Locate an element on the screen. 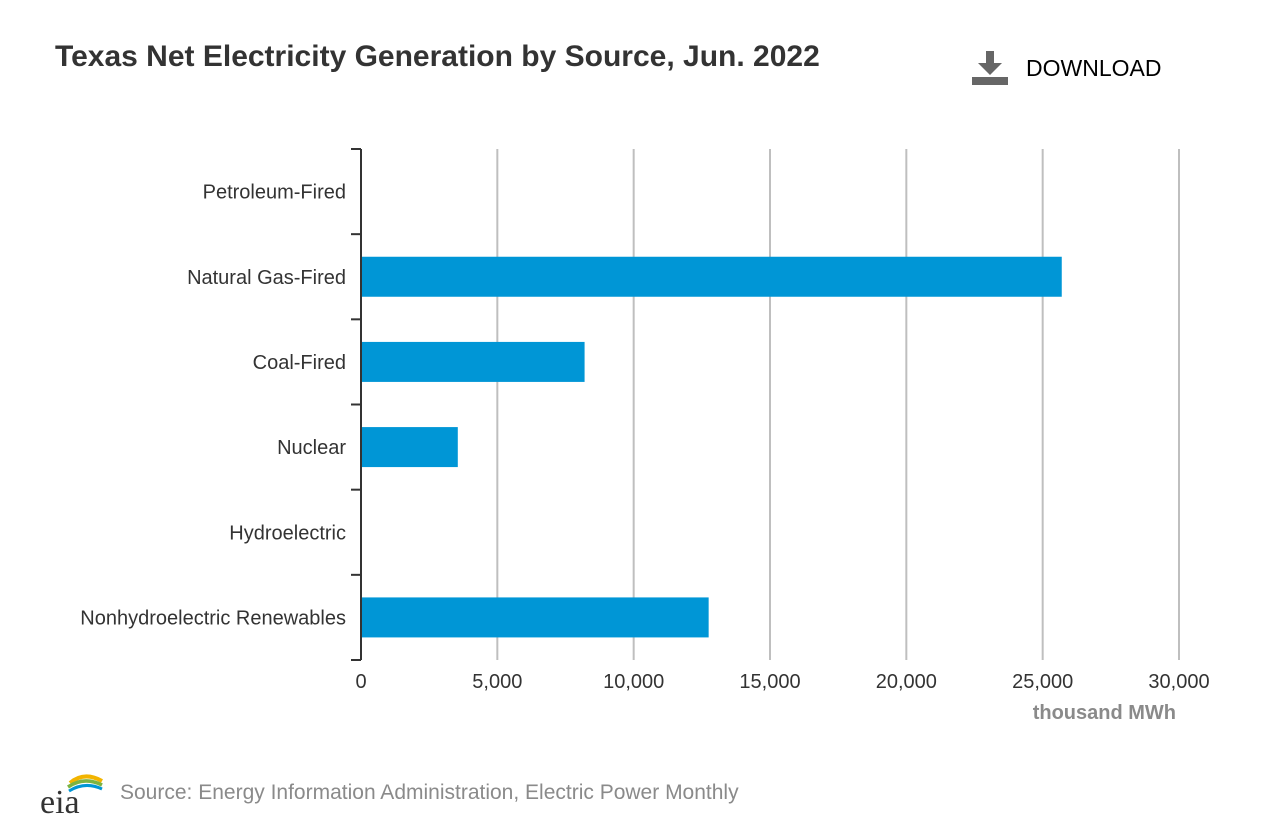 Image resolution: width=1284 pixels, height=828 pixels. x-tick-label: 0 is located at coordinates (360, 682).